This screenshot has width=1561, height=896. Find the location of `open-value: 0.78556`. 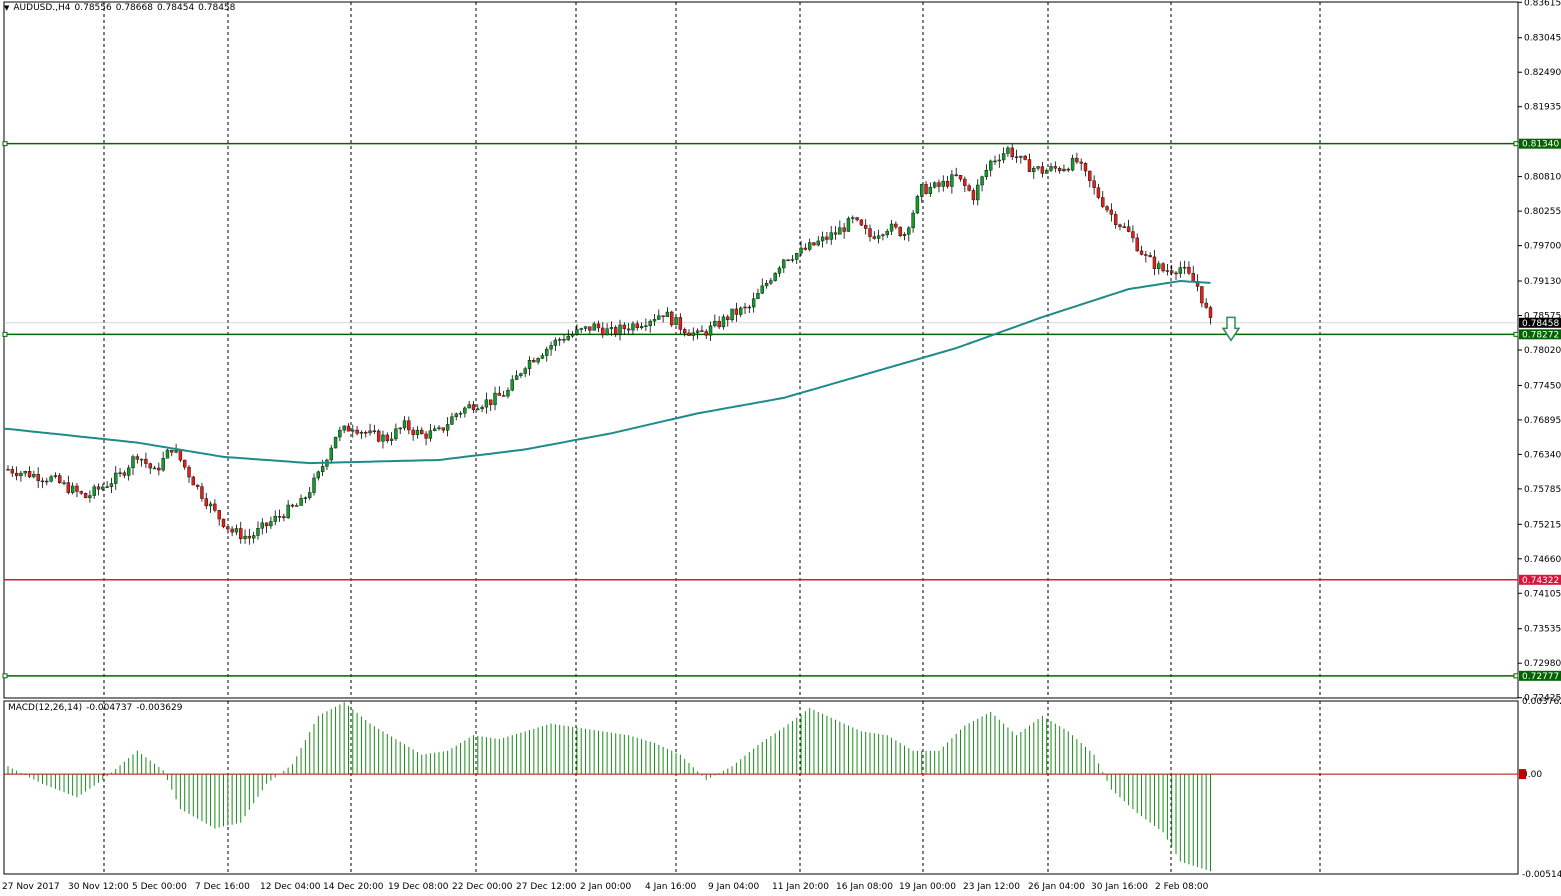

open-value: 0.78556 is located at coordinates (93, 8).